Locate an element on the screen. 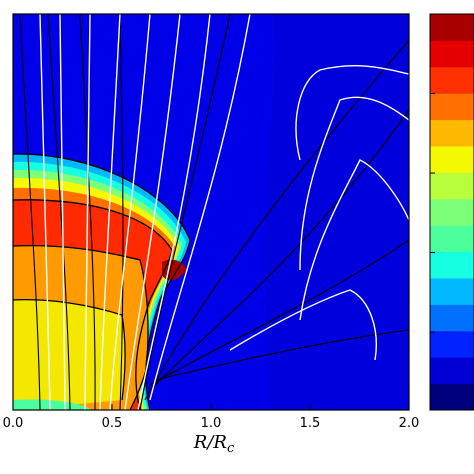  x-axis-ticks: 0.0 0.5 1.0 1.5 2.0 is located at coordinates (211, 417).